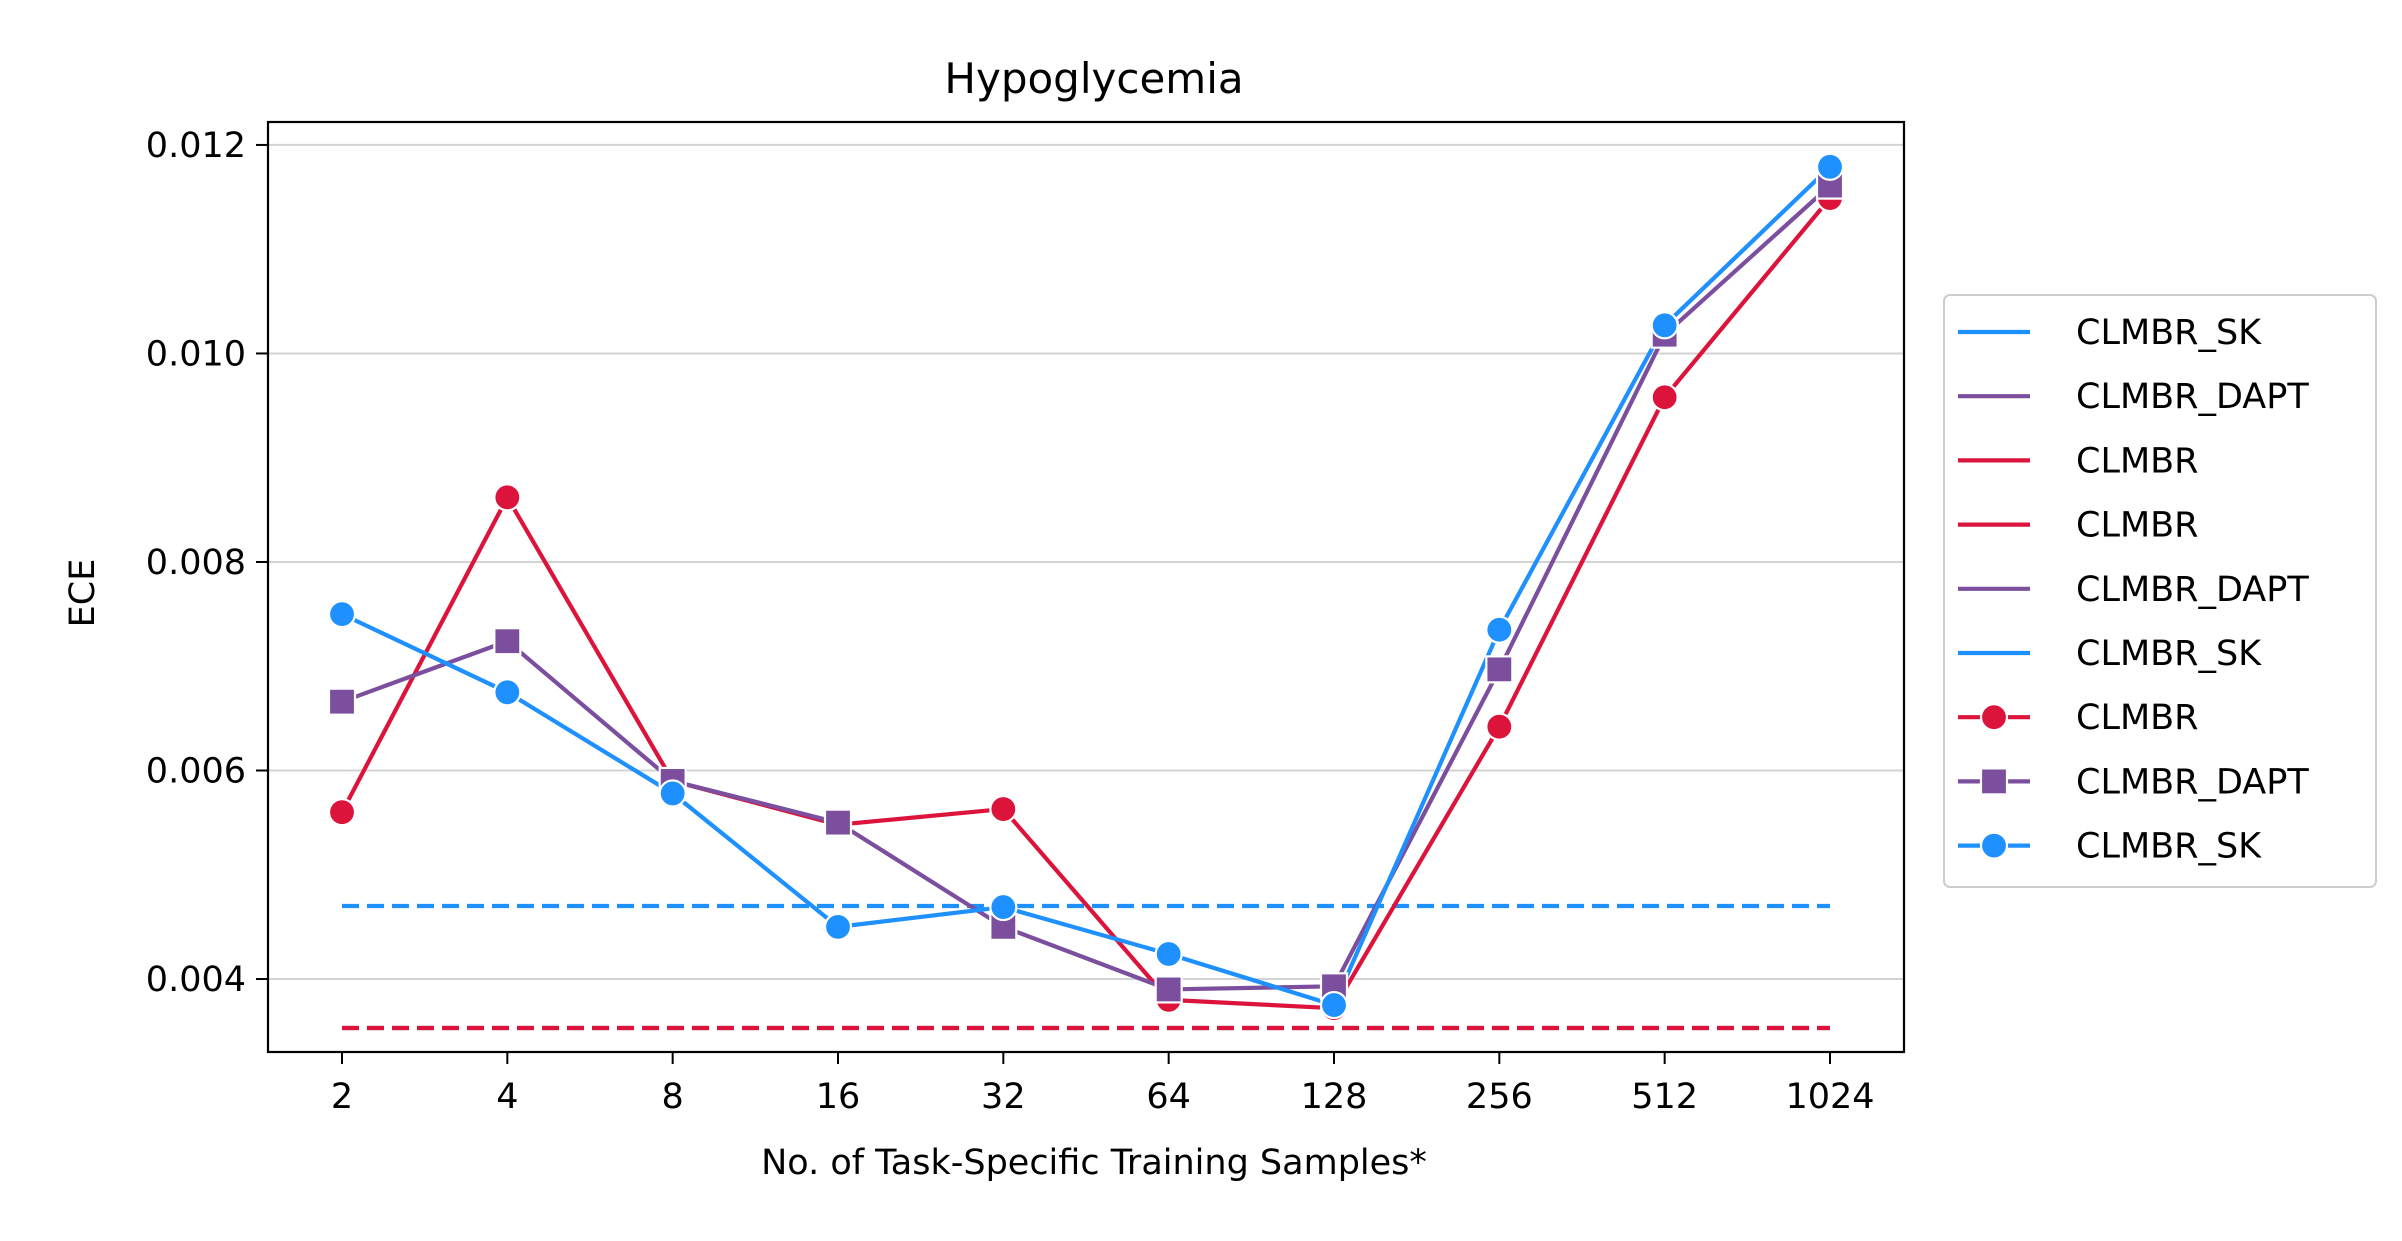 Image resolution: width=2402 pixels, height=1241 pixels. What do you see at coordinates (1994, 717) in the screenshot?
I see `legend-marker-clmbr` at bounding box center [1994, 717].